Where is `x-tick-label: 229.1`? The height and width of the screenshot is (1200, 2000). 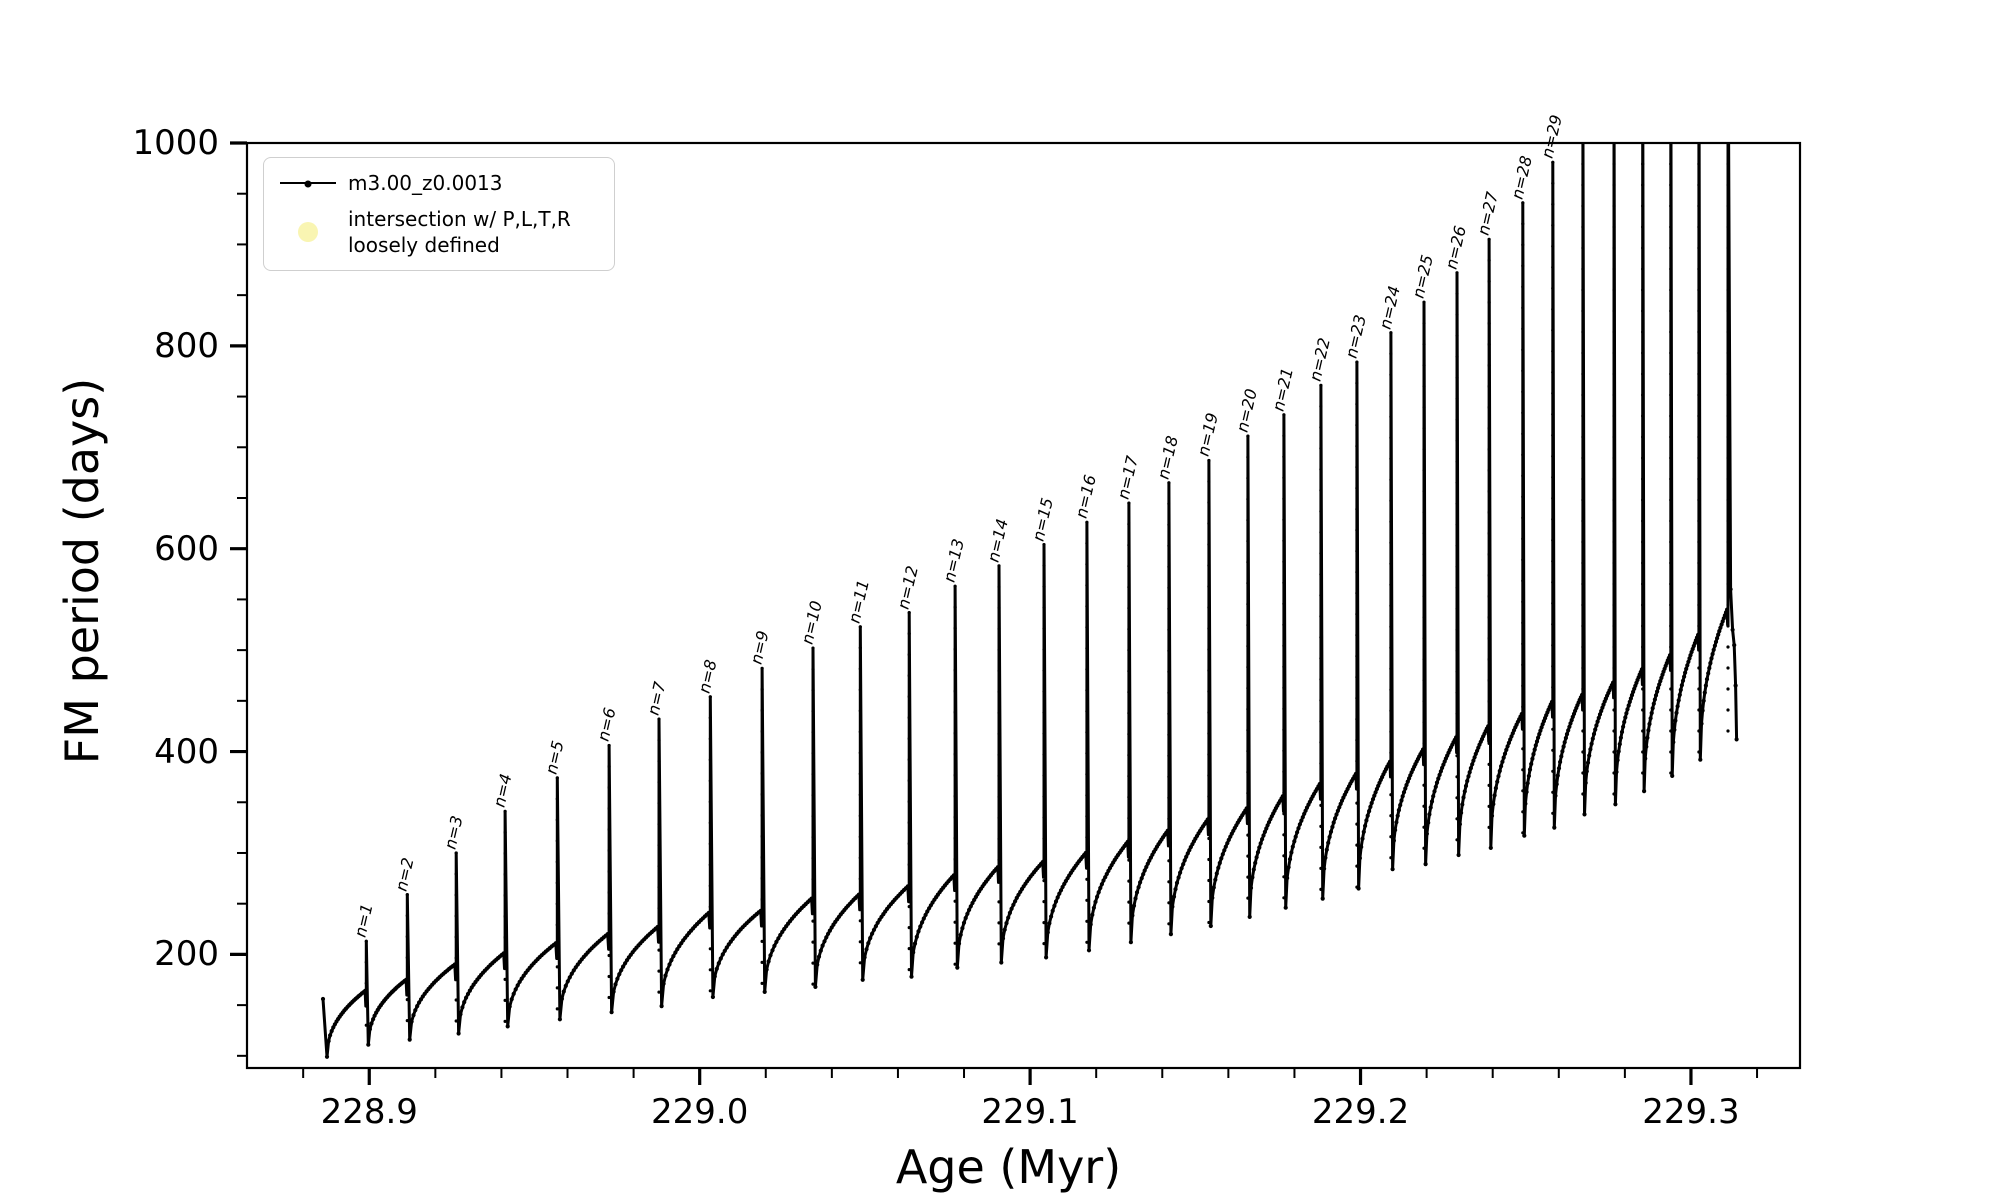 x-tick-label: 229.1 is located at coordinates (1030, 1112).